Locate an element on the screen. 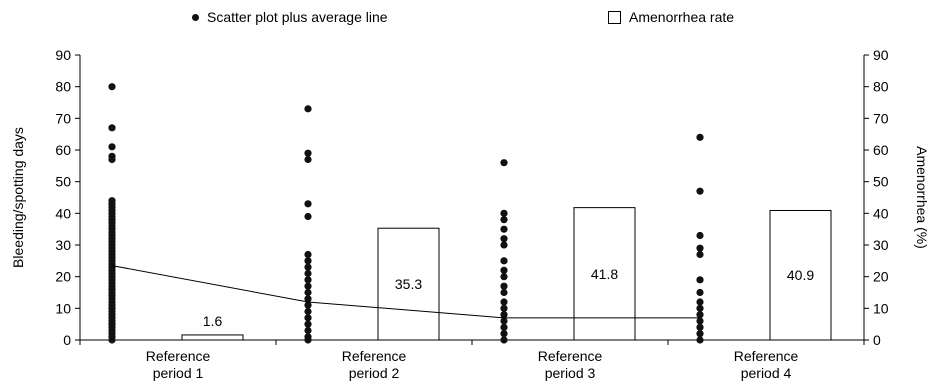 The image size is (935, 390). bar-marker-icon is located at coordinates (614, 17).